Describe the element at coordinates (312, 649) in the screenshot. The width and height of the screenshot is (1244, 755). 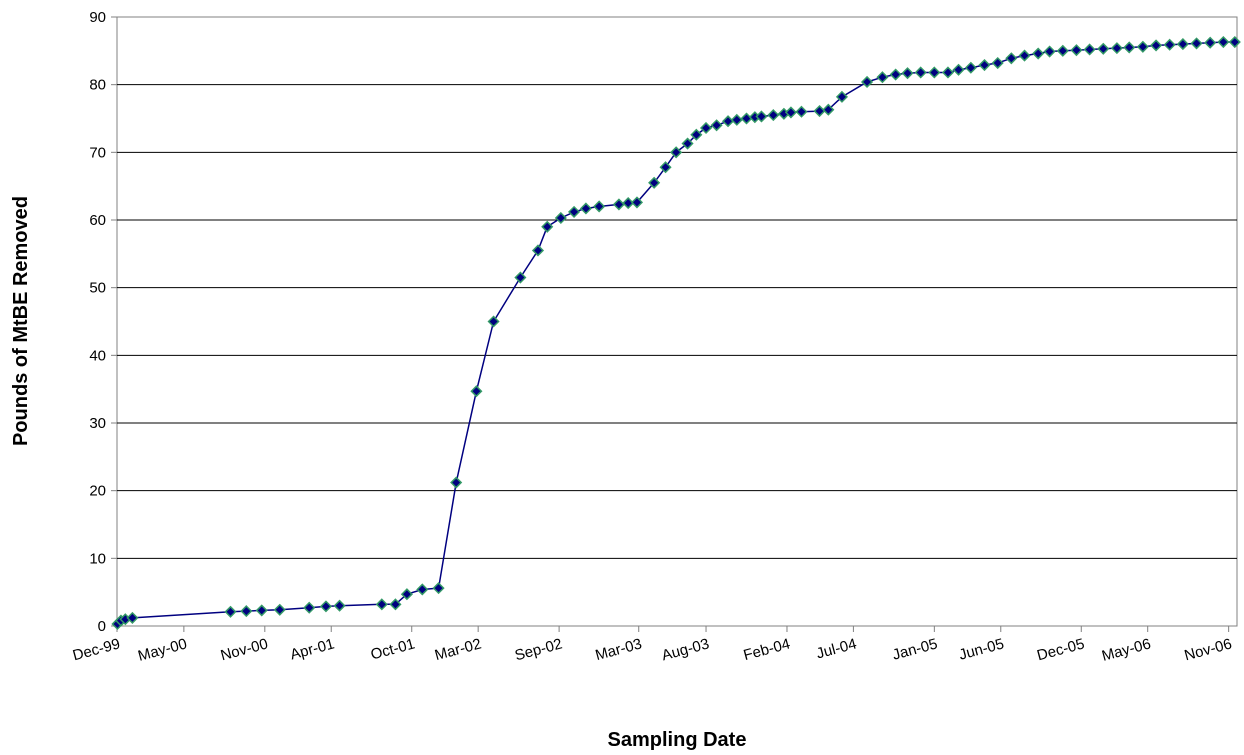
I see `x-tick-label: Apr-01` at that location.